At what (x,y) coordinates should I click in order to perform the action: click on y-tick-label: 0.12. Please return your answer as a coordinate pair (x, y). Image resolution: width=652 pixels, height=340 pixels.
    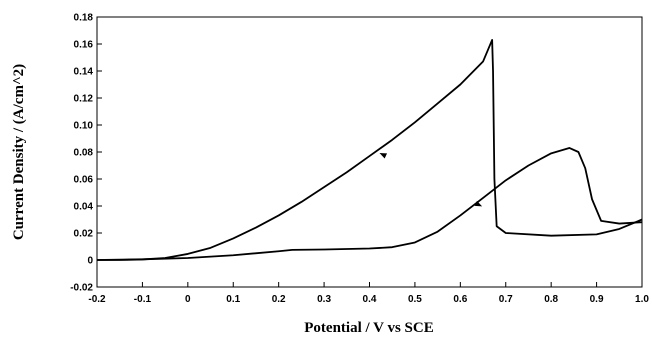
    Looking at the image, I should click on (84, 99).